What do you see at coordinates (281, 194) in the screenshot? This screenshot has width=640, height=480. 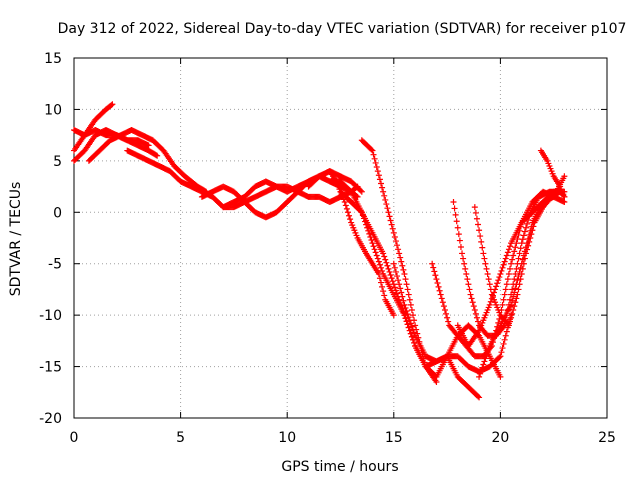 I see `series-track-f` at bounding box center [281, 194].